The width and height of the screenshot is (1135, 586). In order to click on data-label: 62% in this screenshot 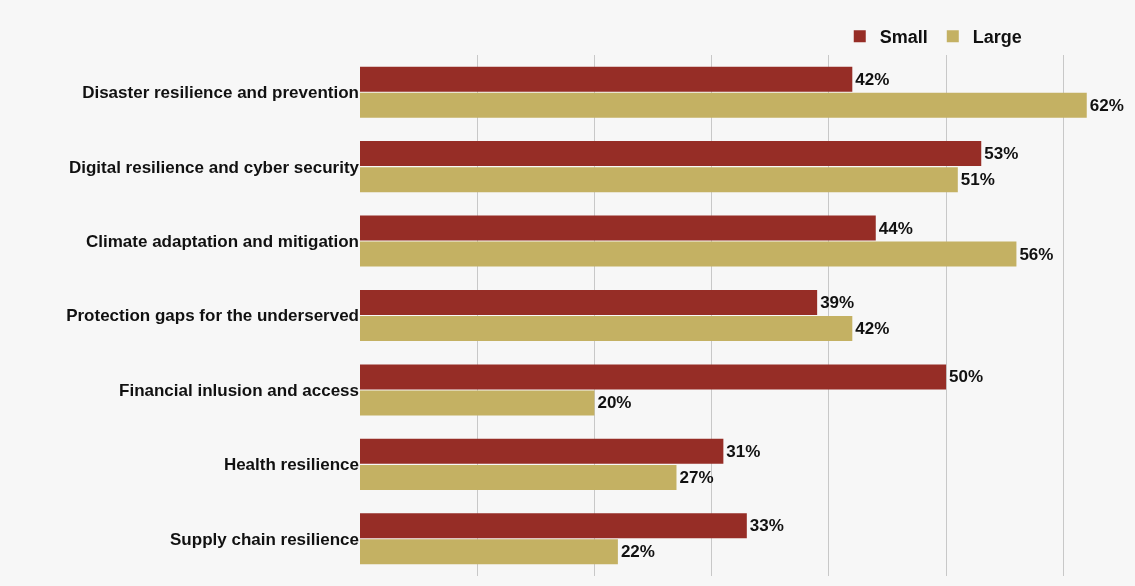, I will do `click(1106, 105)`.